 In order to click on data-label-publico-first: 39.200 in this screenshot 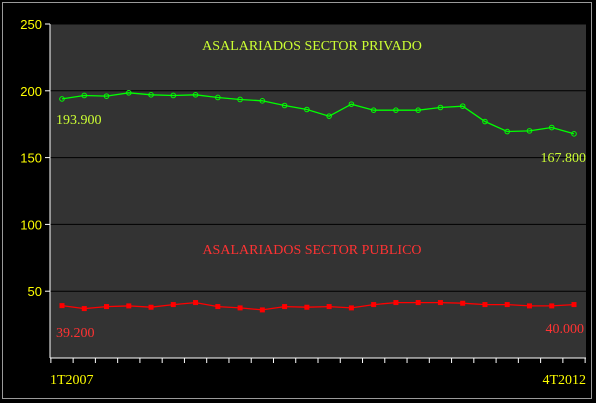, I will do `click(75, 333)`.